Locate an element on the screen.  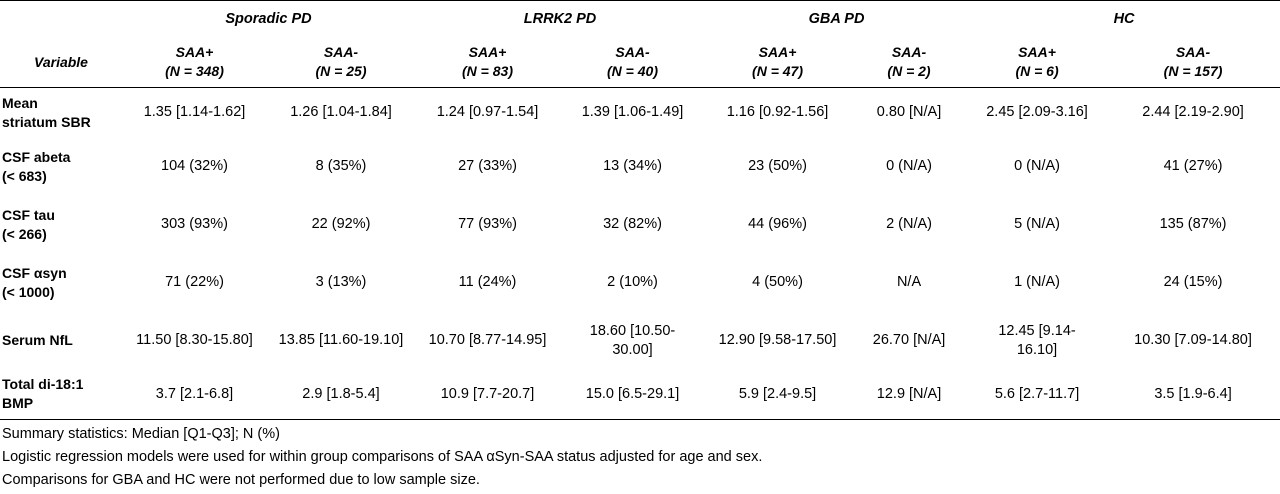
group-header: Sporadic PD is located at coordinates (268, 18).